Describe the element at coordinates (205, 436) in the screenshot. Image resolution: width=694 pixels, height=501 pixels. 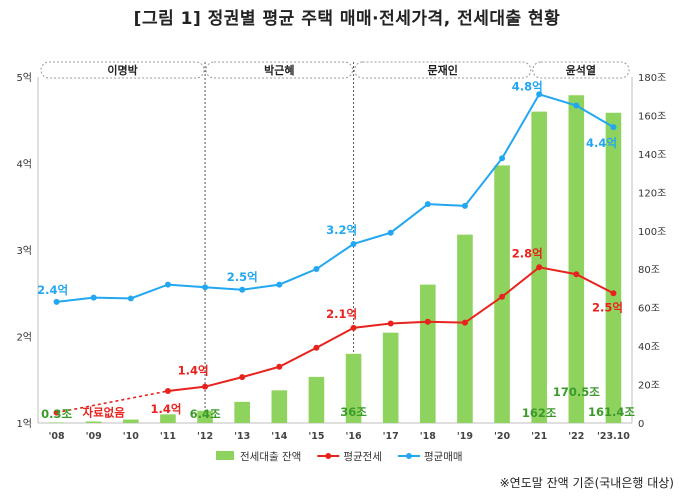
I see `x-tick-label: '12` at that location.